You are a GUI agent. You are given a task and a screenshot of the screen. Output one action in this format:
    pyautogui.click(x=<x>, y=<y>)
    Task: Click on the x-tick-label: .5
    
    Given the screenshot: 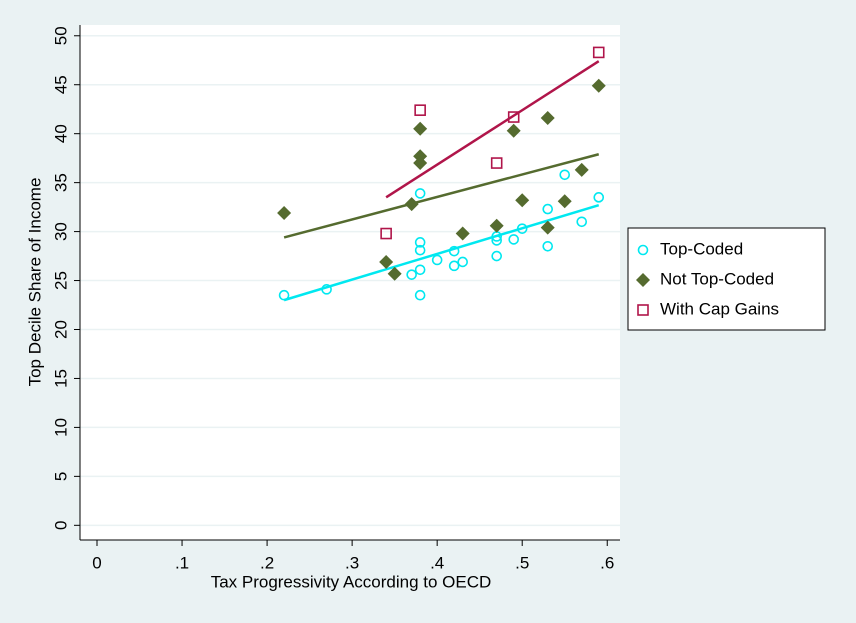 What is the action you would take?
    pyautogui.click(x=522, y=562)
    